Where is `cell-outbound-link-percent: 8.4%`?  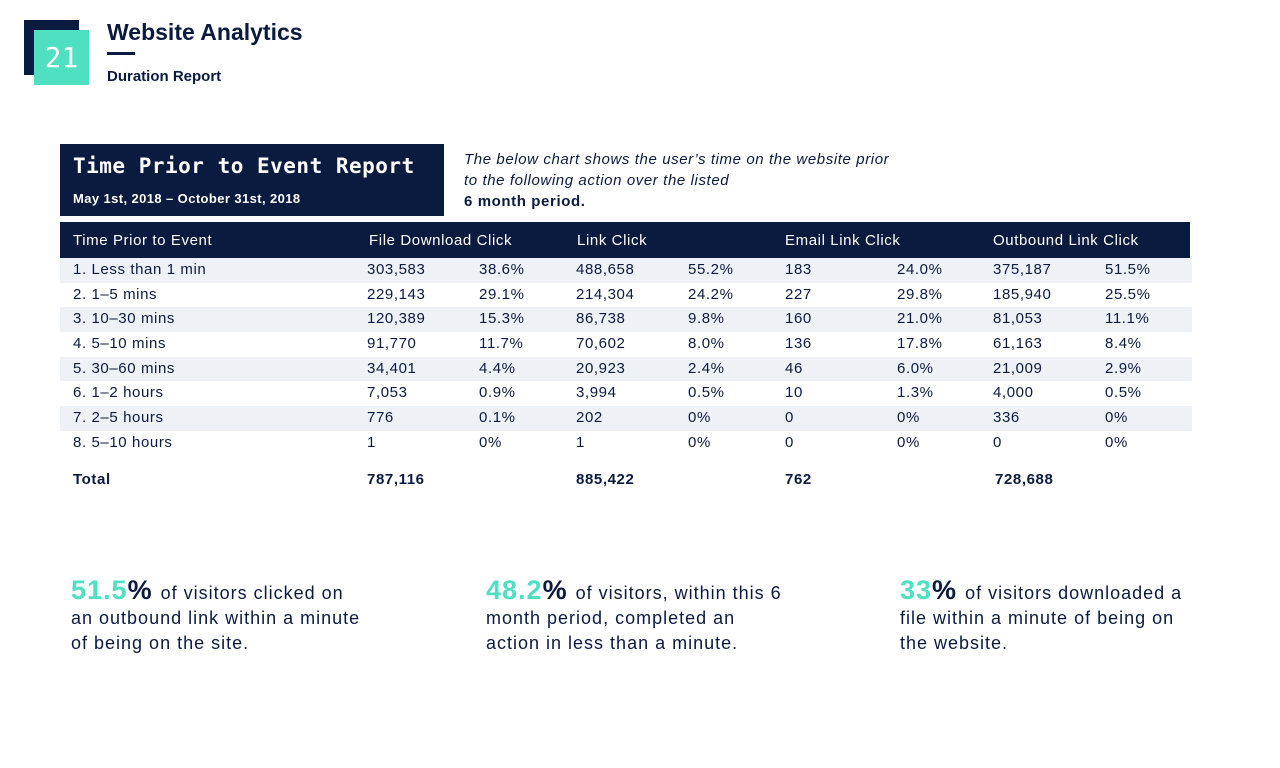 cell-outbound-link-percent: 8.4% is located at coordinates (1123, 344).